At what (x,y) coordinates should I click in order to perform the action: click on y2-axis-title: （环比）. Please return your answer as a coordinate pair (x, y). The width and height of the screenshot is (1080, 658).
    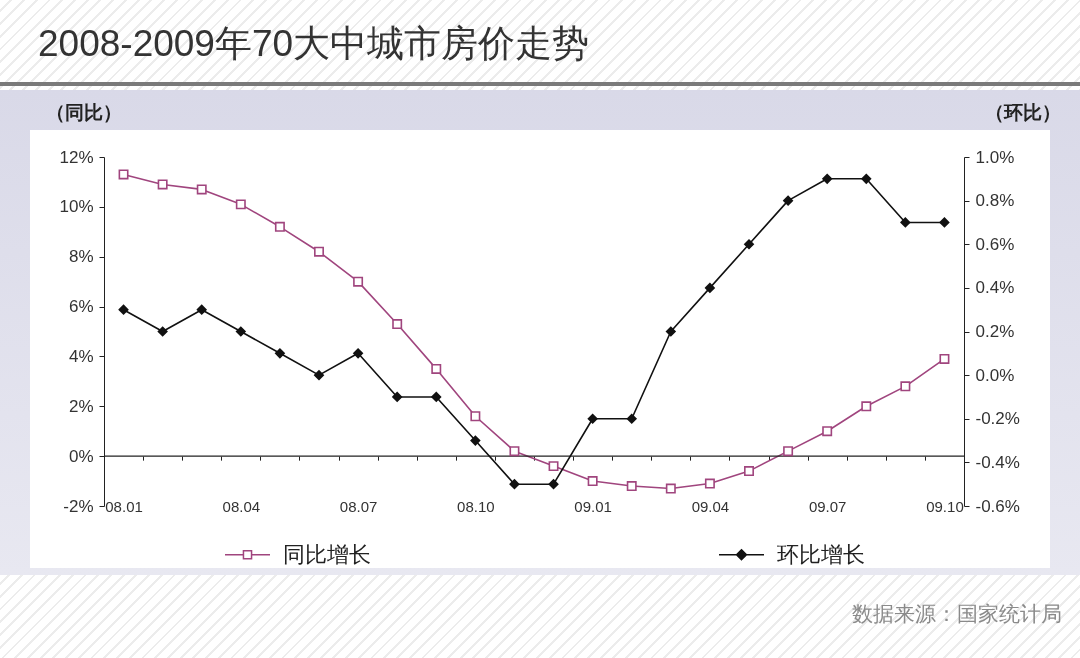
    Looking at the image, I should click on (1022, 111).